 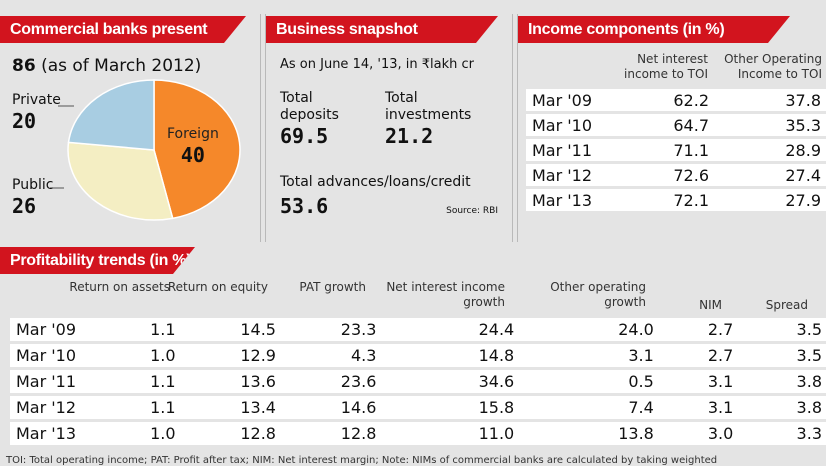 I want to click on pie-chart, so click(x=145, y=150).